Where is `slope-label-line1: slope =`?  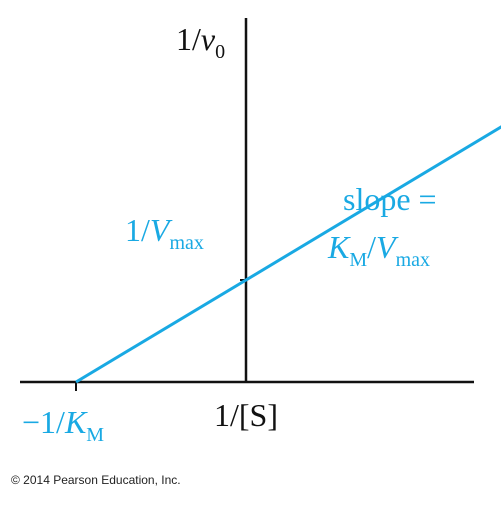
slope-label-line1: slope = is located at coordinates (390, 199).